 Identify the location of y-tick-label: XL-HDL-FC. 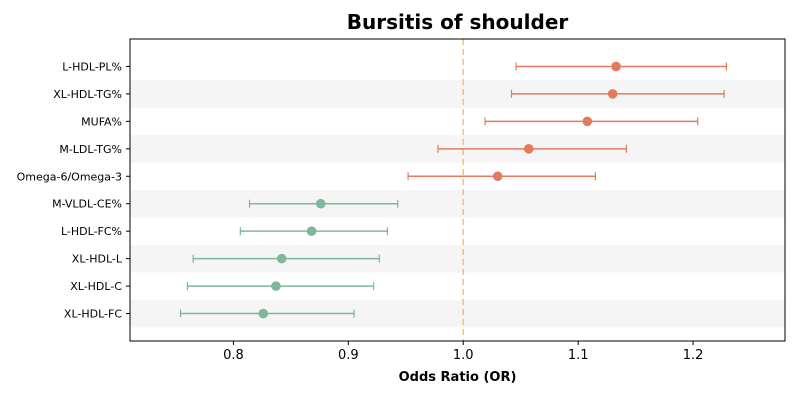
(93, 314).